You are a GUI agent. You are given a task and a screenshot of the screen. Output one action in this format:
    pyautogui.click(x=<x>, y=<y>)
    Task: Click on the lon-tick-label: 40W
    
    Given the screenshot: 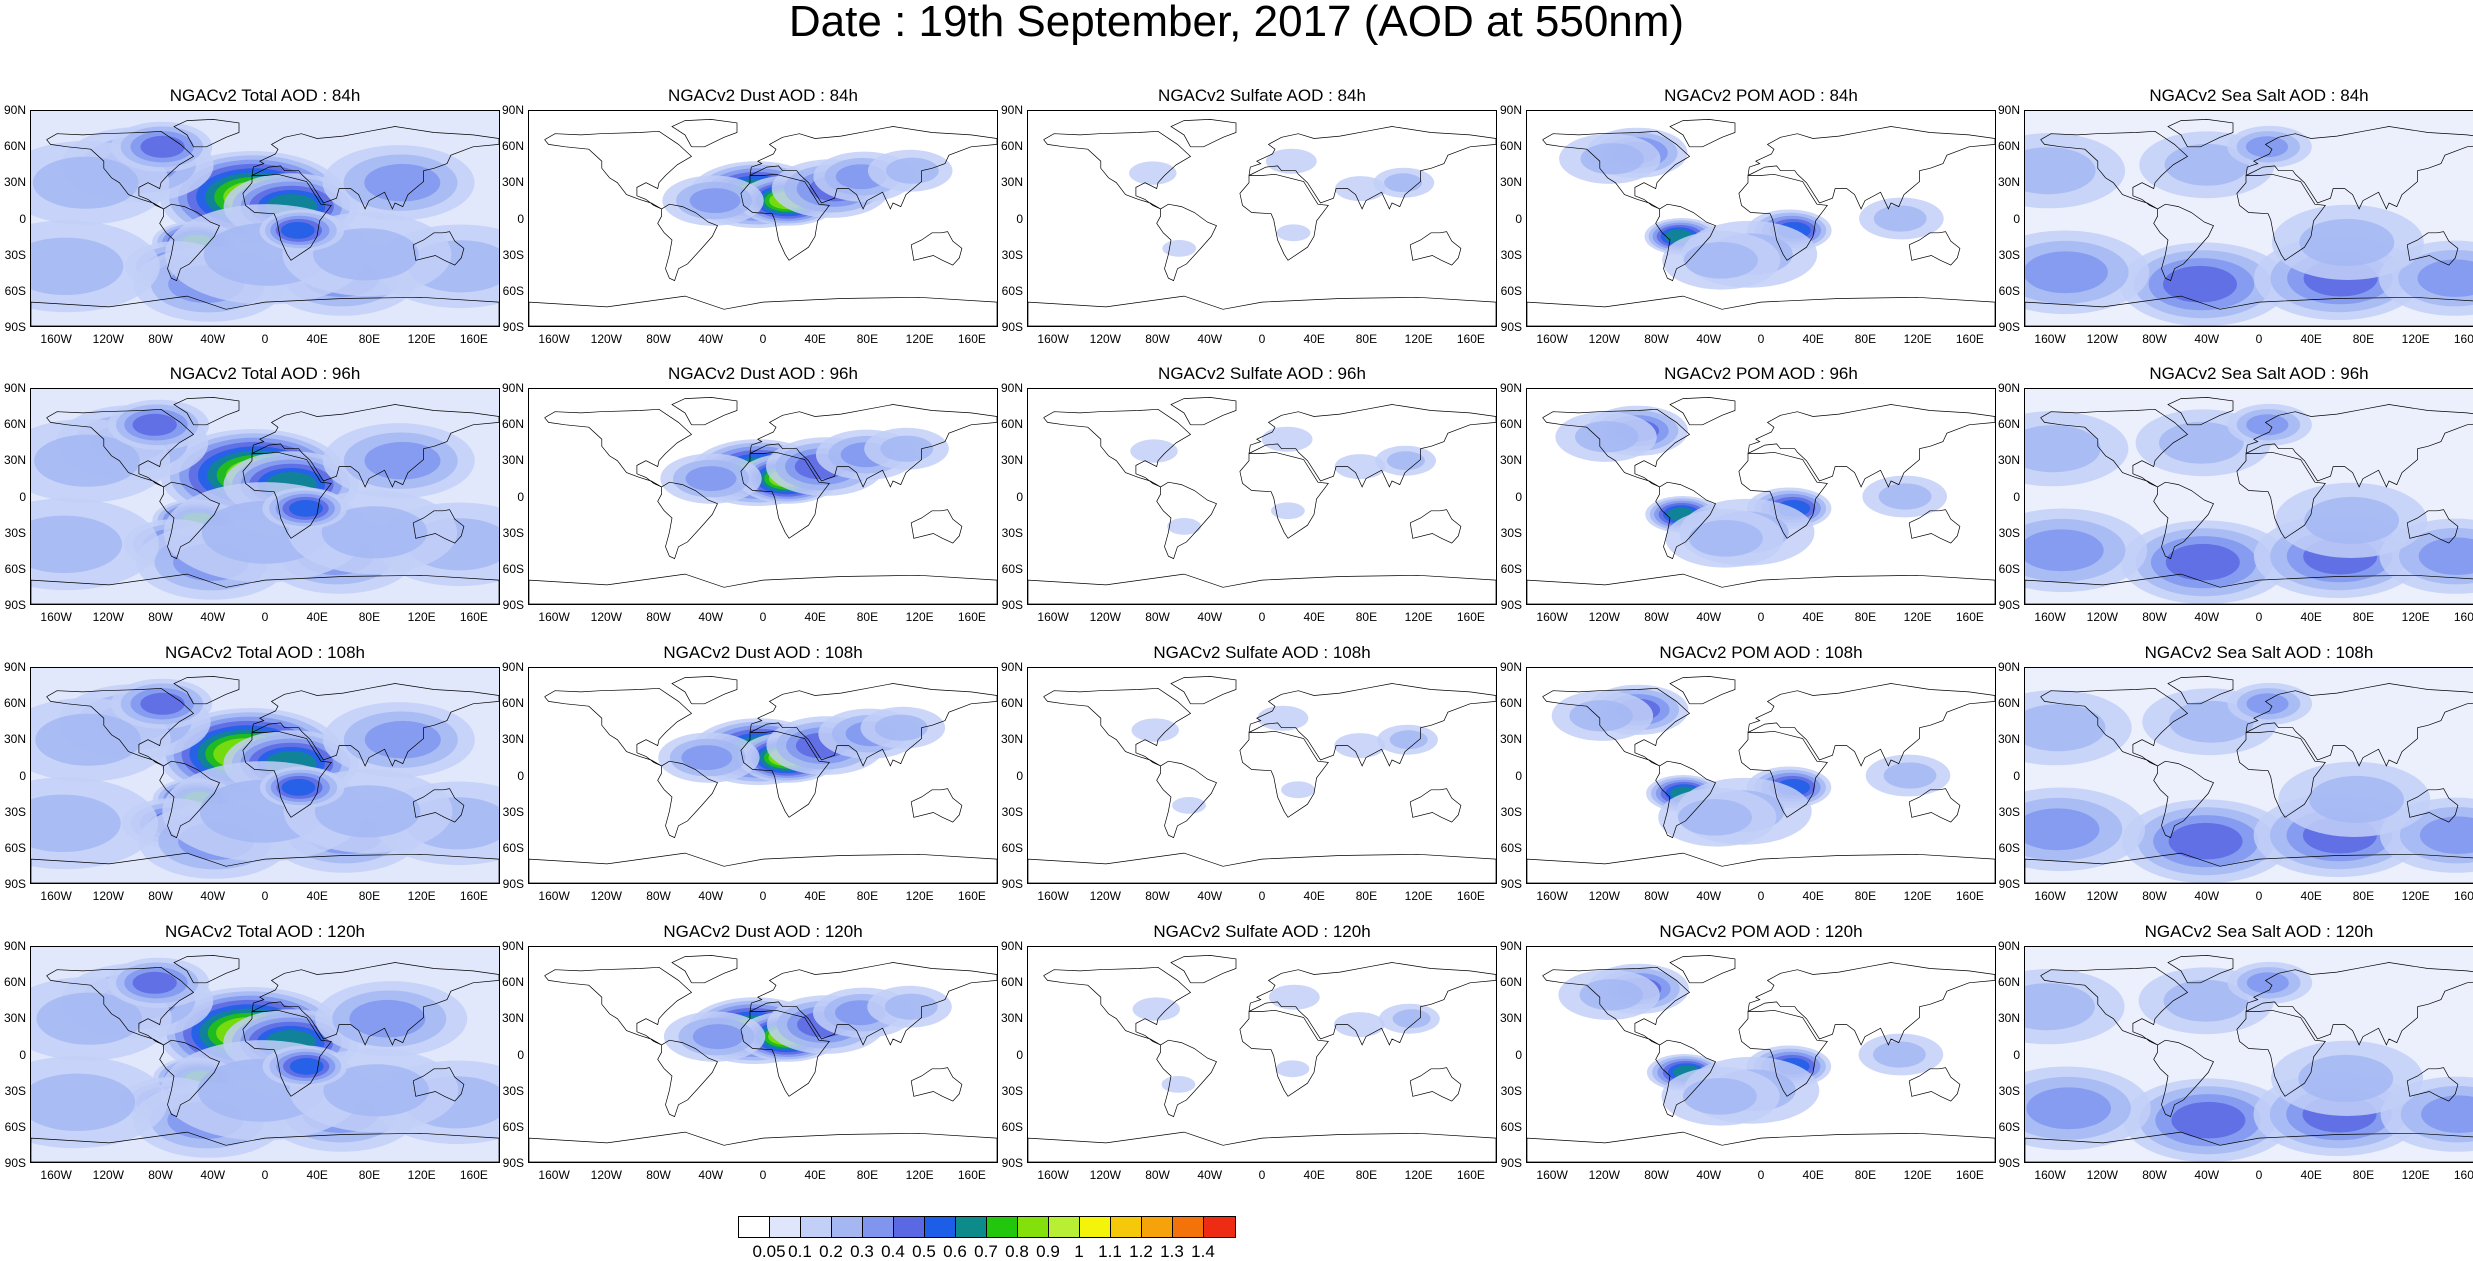 What is the action you would take?
    pyautogui.click(x=1709, y=1175)
    